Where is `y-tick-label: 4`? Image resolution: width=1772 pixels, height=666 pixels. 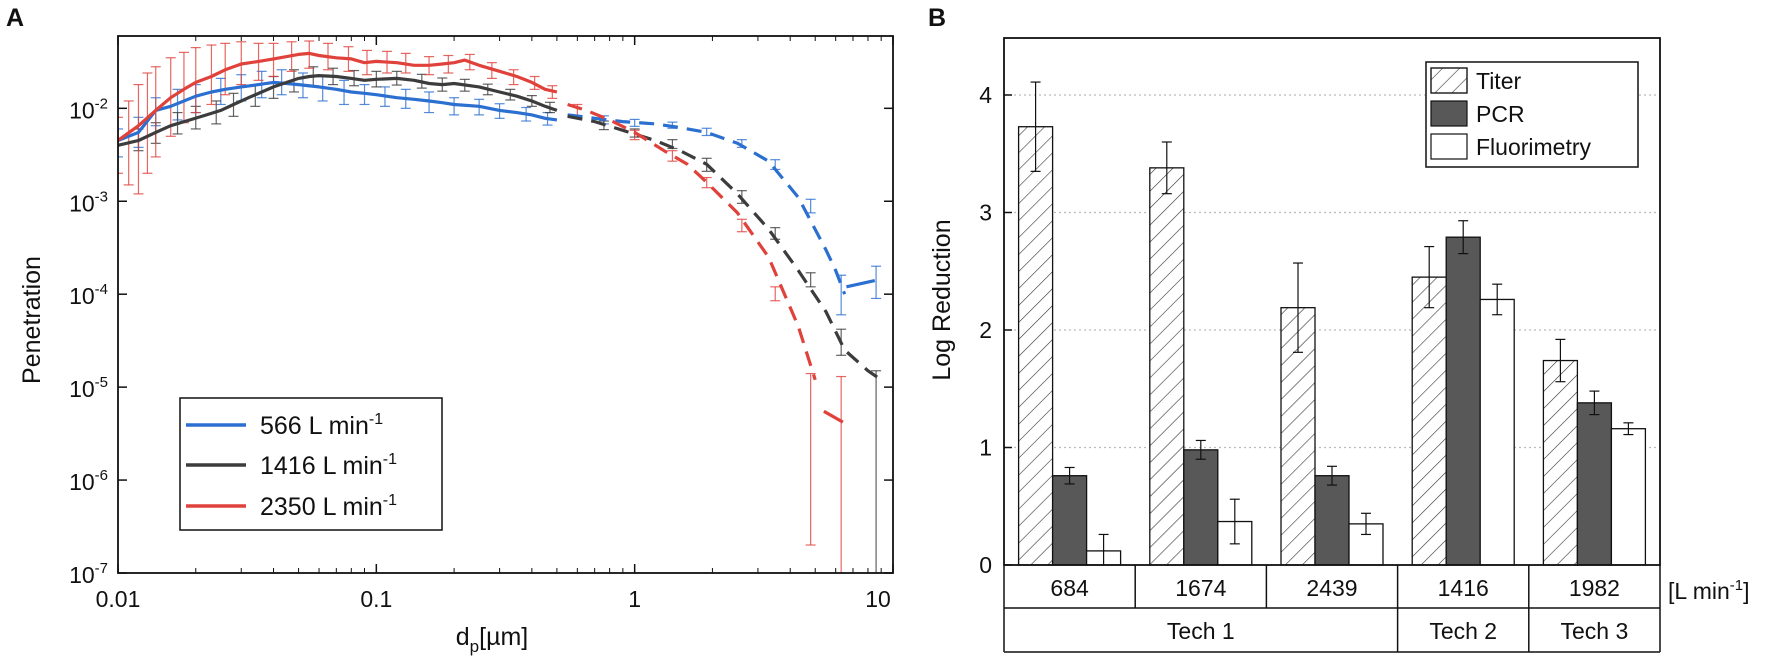
y-tick-label: 4 is located at coordinates (985, 95).